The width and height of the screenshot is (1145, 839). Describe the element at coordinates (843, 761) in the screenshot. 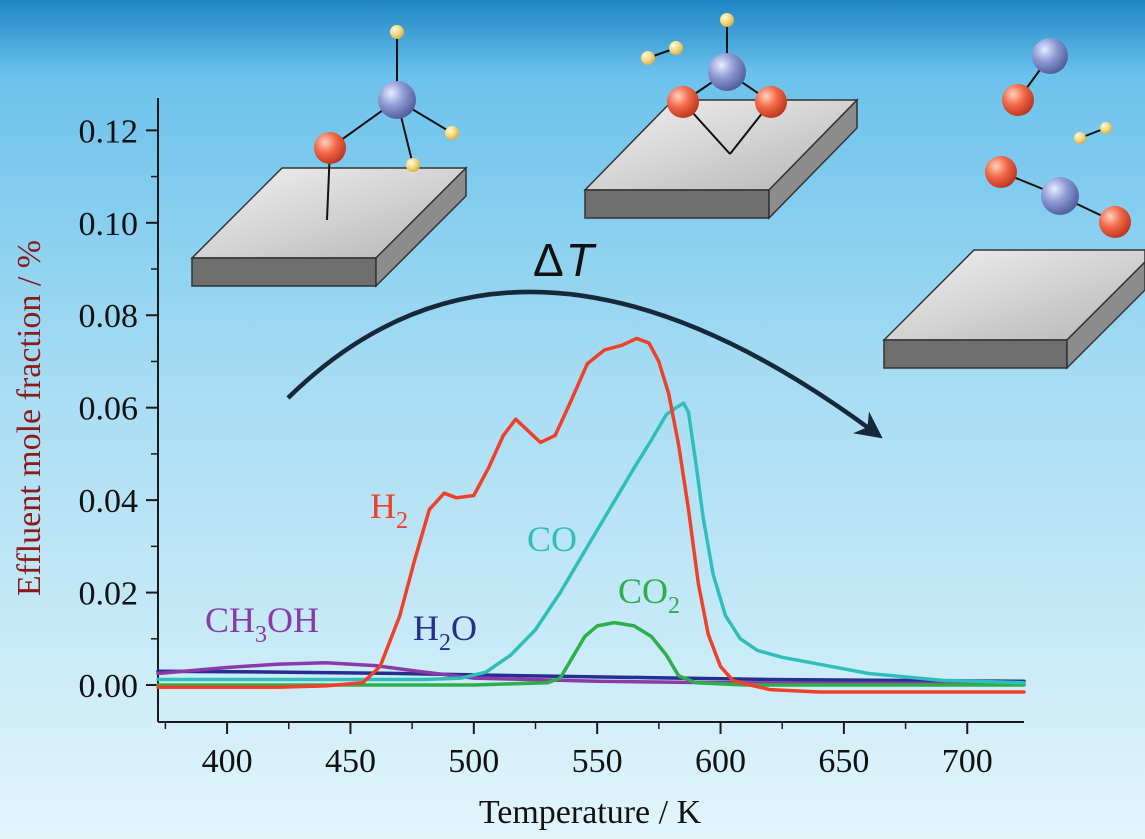

I see `x-tick-label: 650` at that location.